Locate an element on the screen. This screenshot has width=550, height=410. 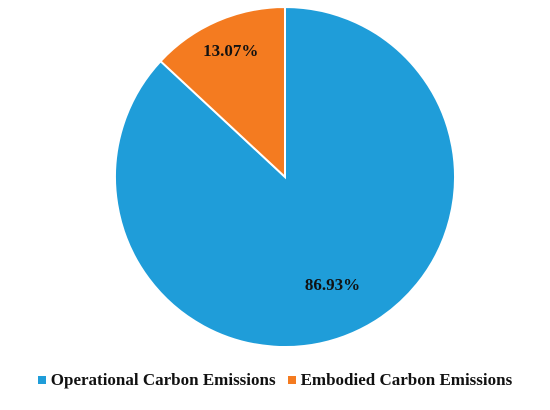
legend-label: Embodied Carbon Emissions is located at coordinates (406, 379).